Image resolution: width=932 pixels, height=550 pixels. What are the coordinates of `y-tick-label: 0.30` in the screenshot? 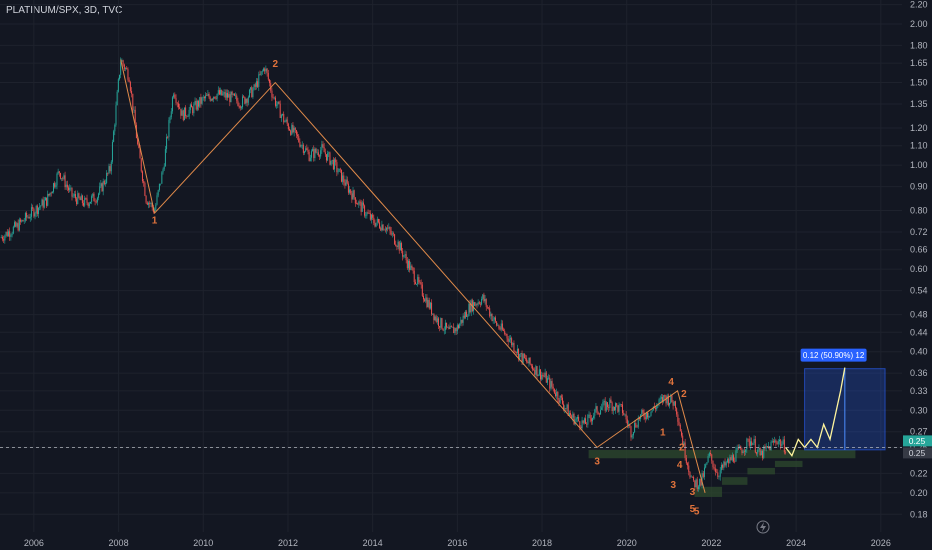 It's located at (919, 410).